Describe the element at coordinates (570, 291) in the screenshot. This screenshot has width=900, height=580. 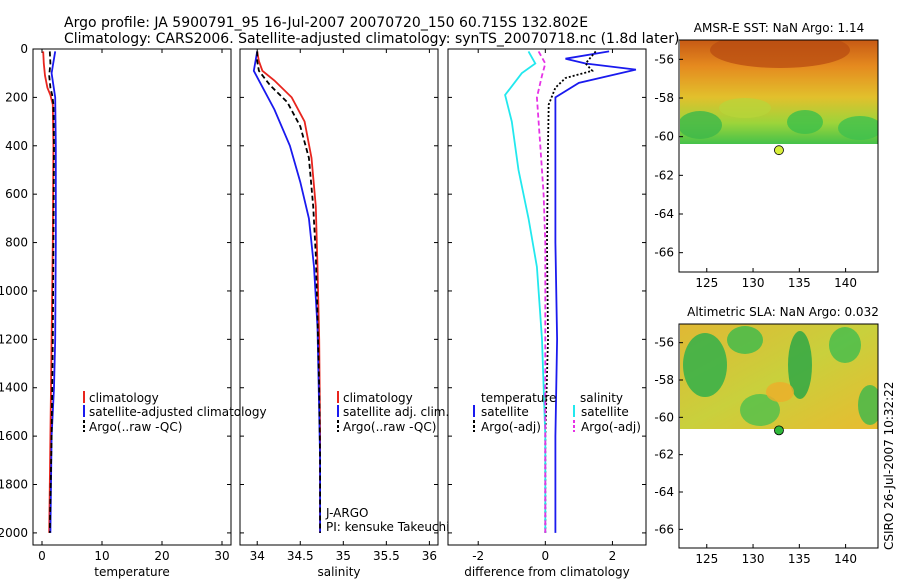
I see `series-line-temperature-argo-adj` at that location.